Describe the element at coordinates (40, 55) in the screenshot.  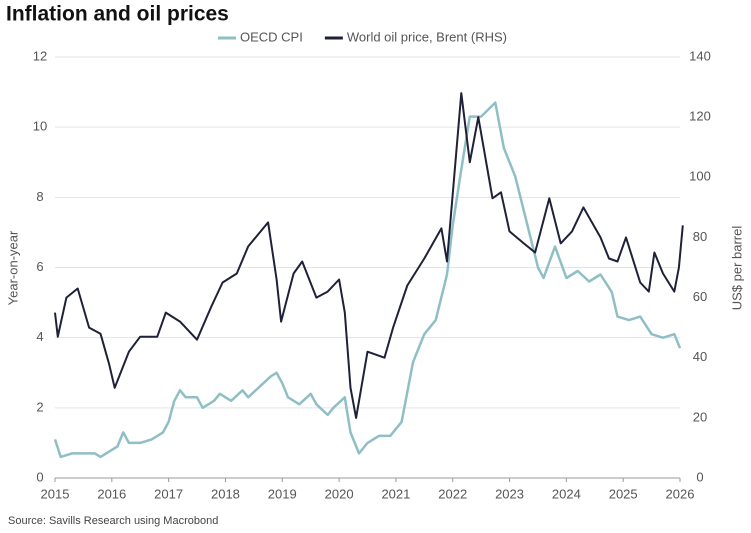
I see `y-tick-label: 12` at that location.